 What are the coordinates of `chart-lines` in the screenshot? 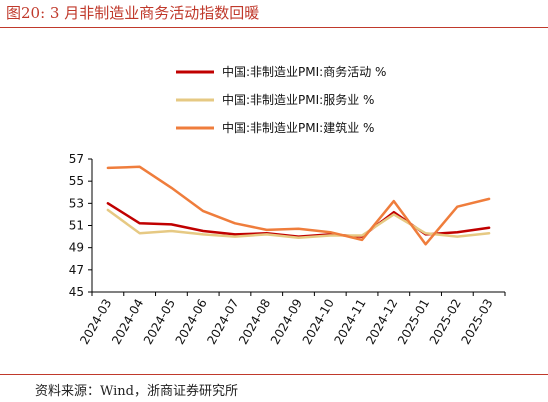 It's located at (298, 205).